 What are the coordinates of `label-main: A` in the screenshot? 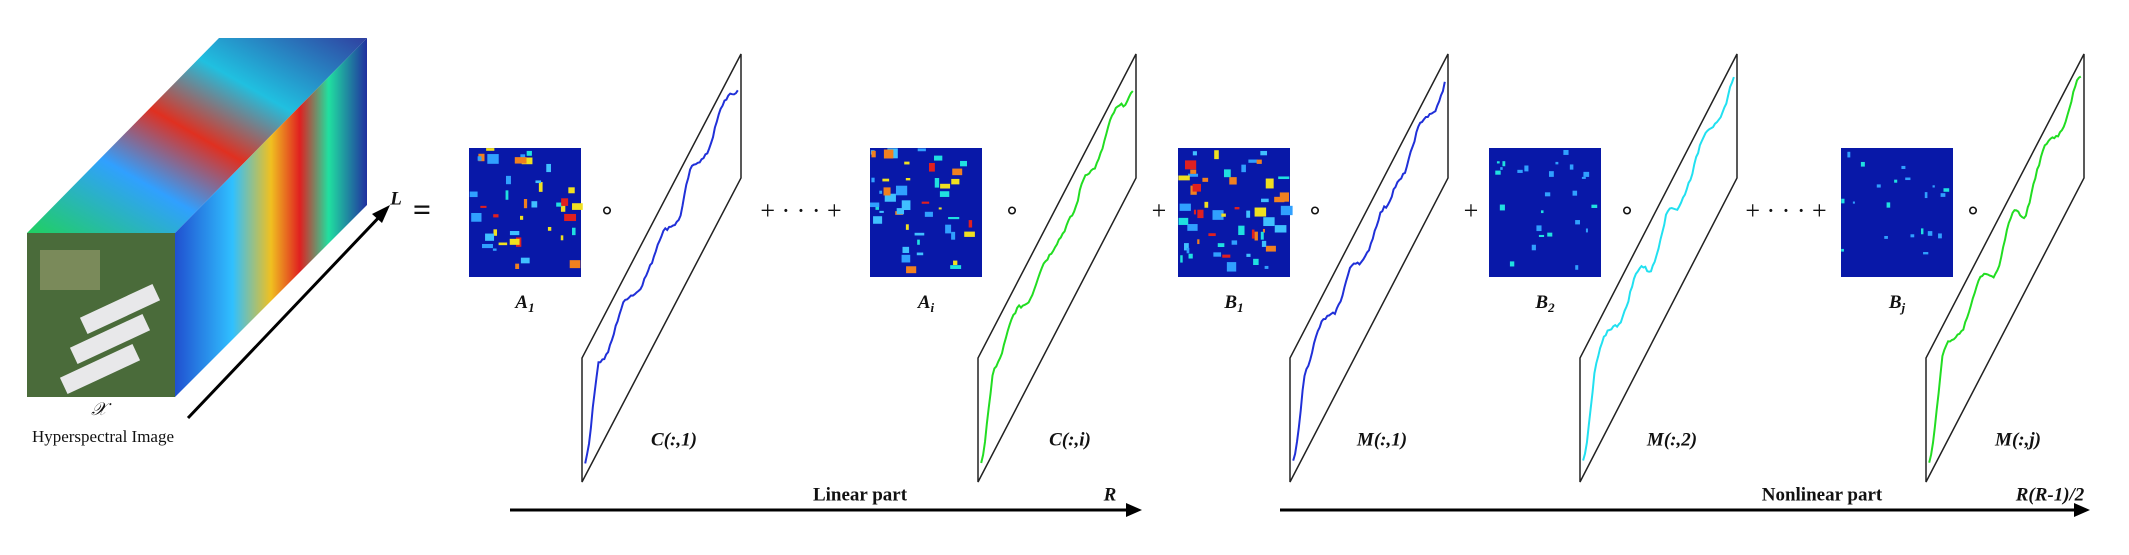 It's located at (521, 302).